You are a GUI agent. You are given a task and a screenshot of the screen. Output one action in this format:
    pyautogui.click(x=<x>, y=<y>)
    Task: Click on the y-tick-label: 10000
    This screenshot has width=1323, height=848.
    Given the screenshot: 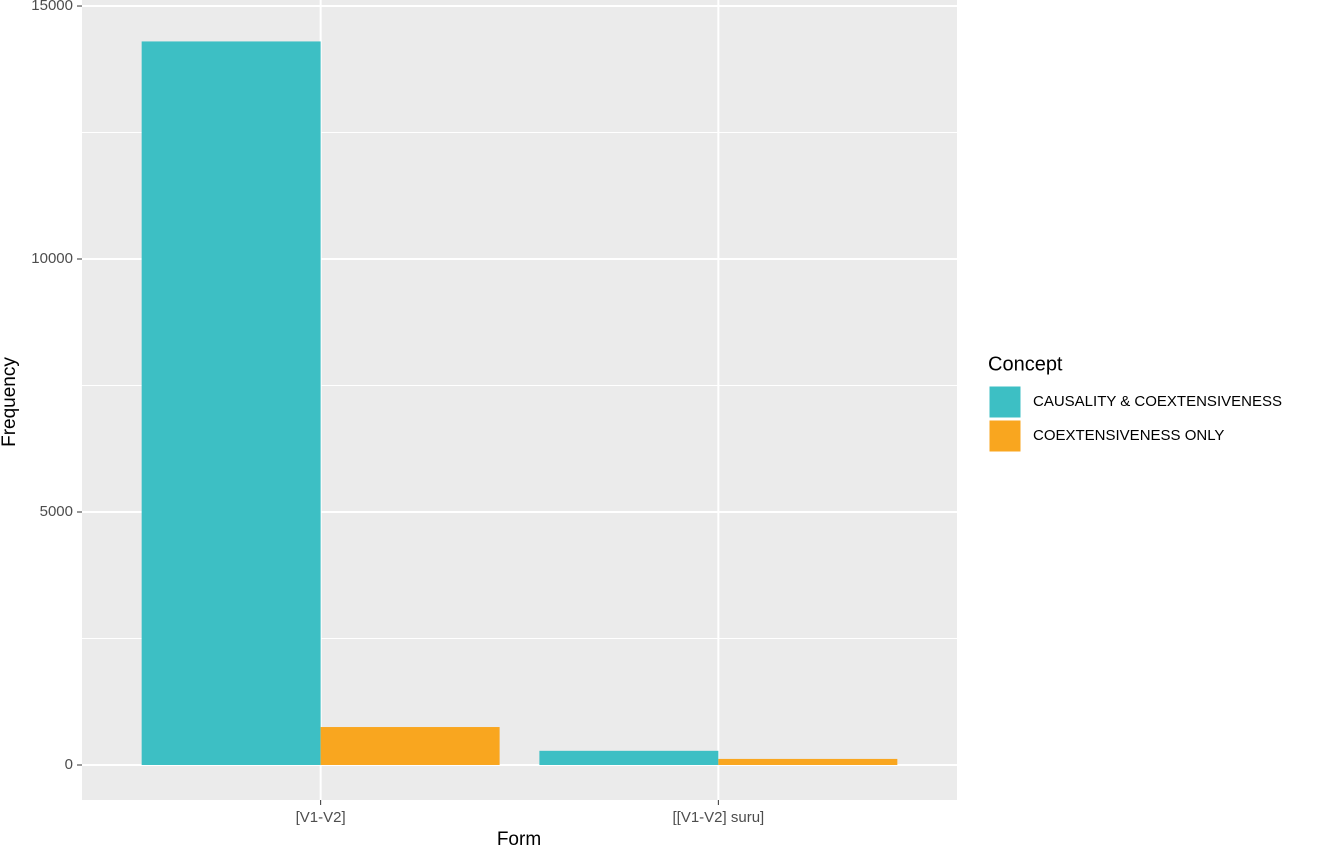 What is the action you would take?
    pyautogui.click(x=52, y=258)
    